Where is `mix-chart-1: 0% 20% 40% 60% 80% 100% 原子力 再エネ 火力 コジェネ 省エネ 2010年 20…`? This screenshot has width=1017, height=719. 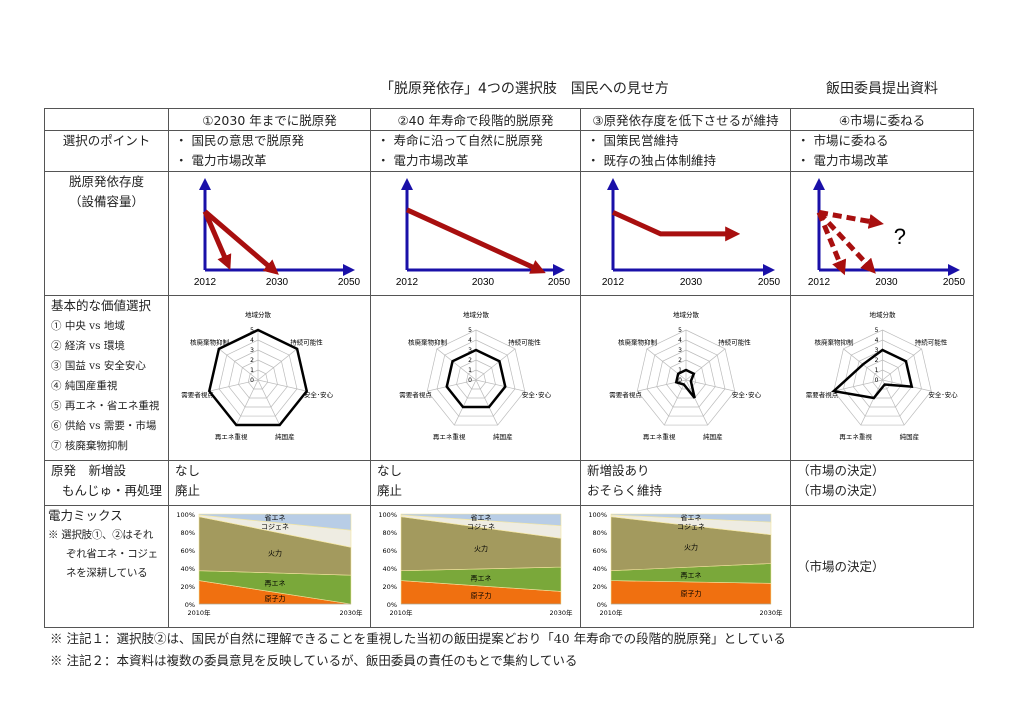 mix-chart-1: 0% 20% 40% 60% 80% 100% 原子力 再エネ 火力 コジェネ 省エネ 2010年 20… is located at coordinates (269, 566).